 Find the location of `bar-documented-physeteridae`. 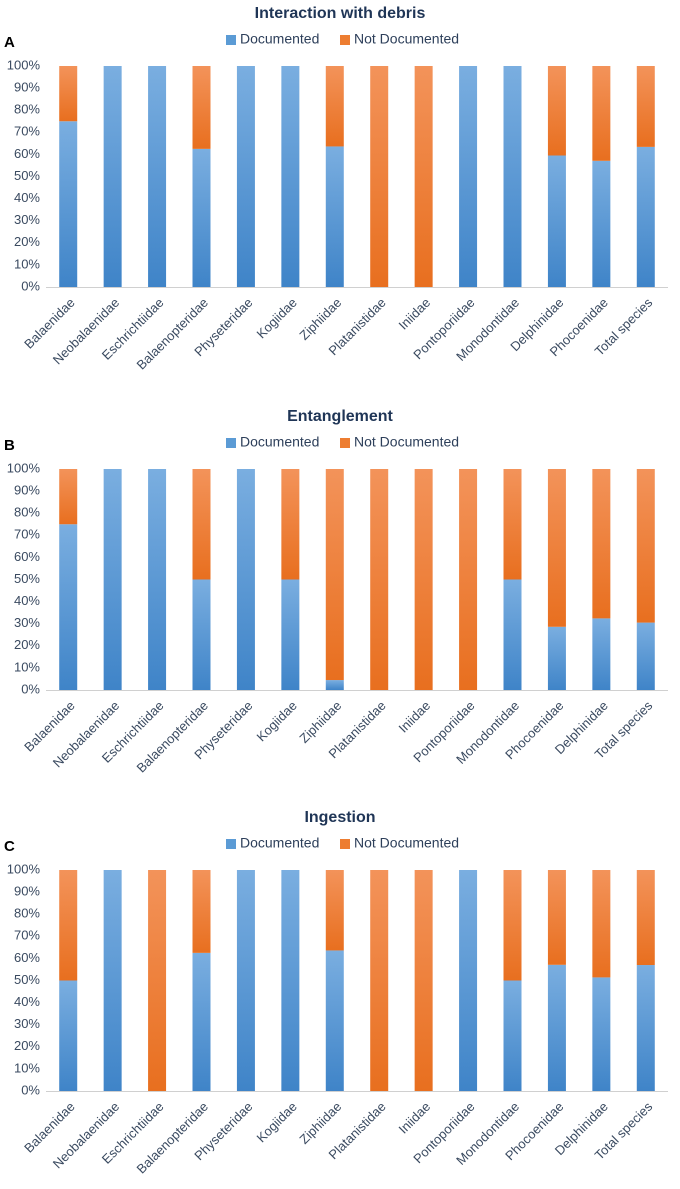

bar-documented-physeteridae is located at coordinates (245, 176).